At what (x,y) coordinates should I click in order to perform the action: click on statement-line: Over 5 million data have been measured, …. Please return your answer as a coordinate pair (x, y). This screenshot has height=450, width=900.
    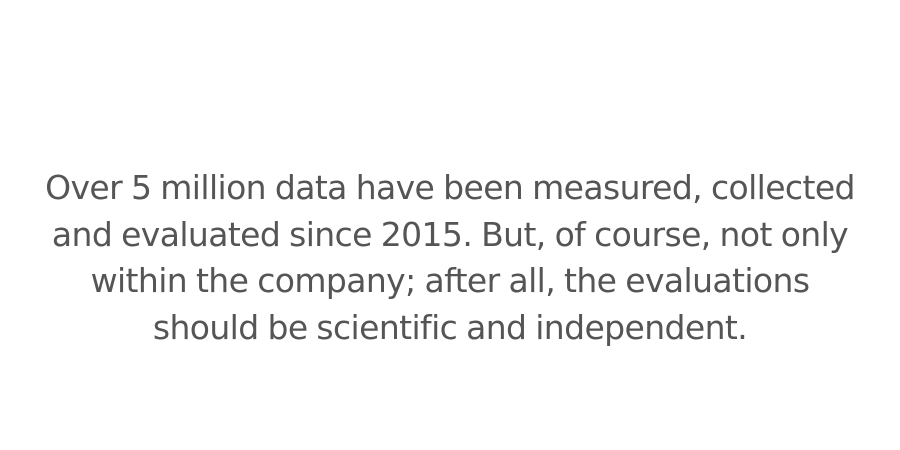
    Looking at the image, I should click on (450, 187).